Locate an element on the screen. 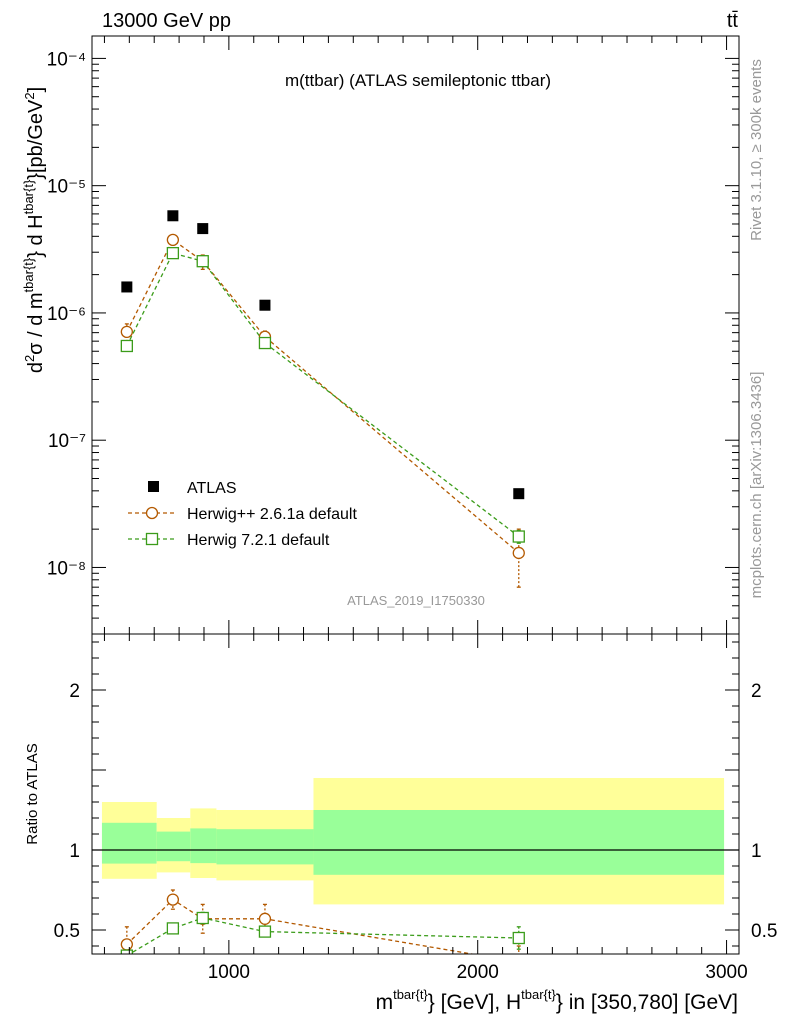 This screenshot has height=1024, width=786. legend-herwigpp-marker is located at coordinates (152, 513).